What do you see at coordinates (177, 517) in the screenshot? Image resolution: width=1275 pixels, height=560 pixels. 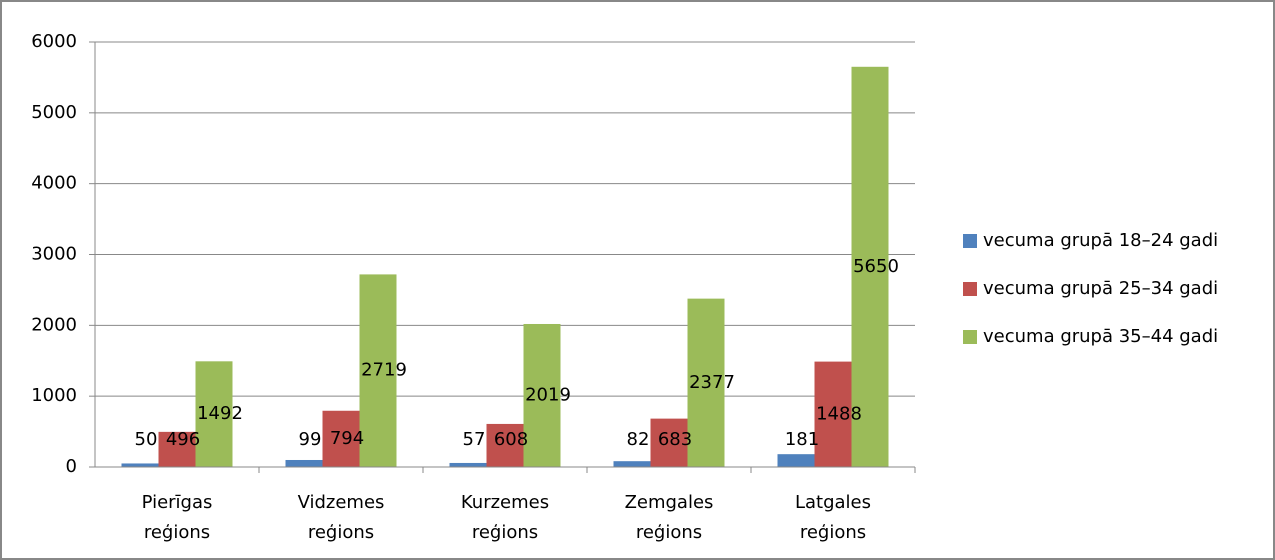 I see `x-tick-label: Pierīgas reģions` at bounding box center [177, 517].